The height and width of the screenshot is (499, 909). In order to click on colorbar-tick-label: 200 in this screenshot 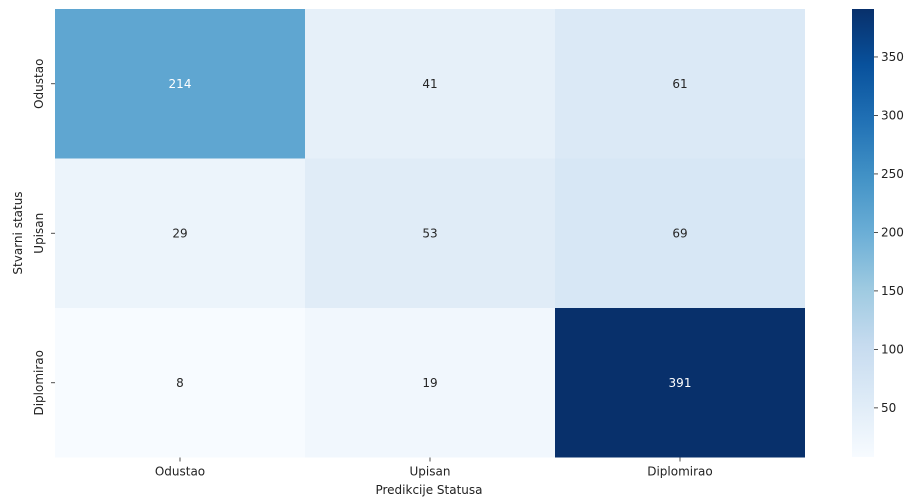, I will do `click(892, 232)`.